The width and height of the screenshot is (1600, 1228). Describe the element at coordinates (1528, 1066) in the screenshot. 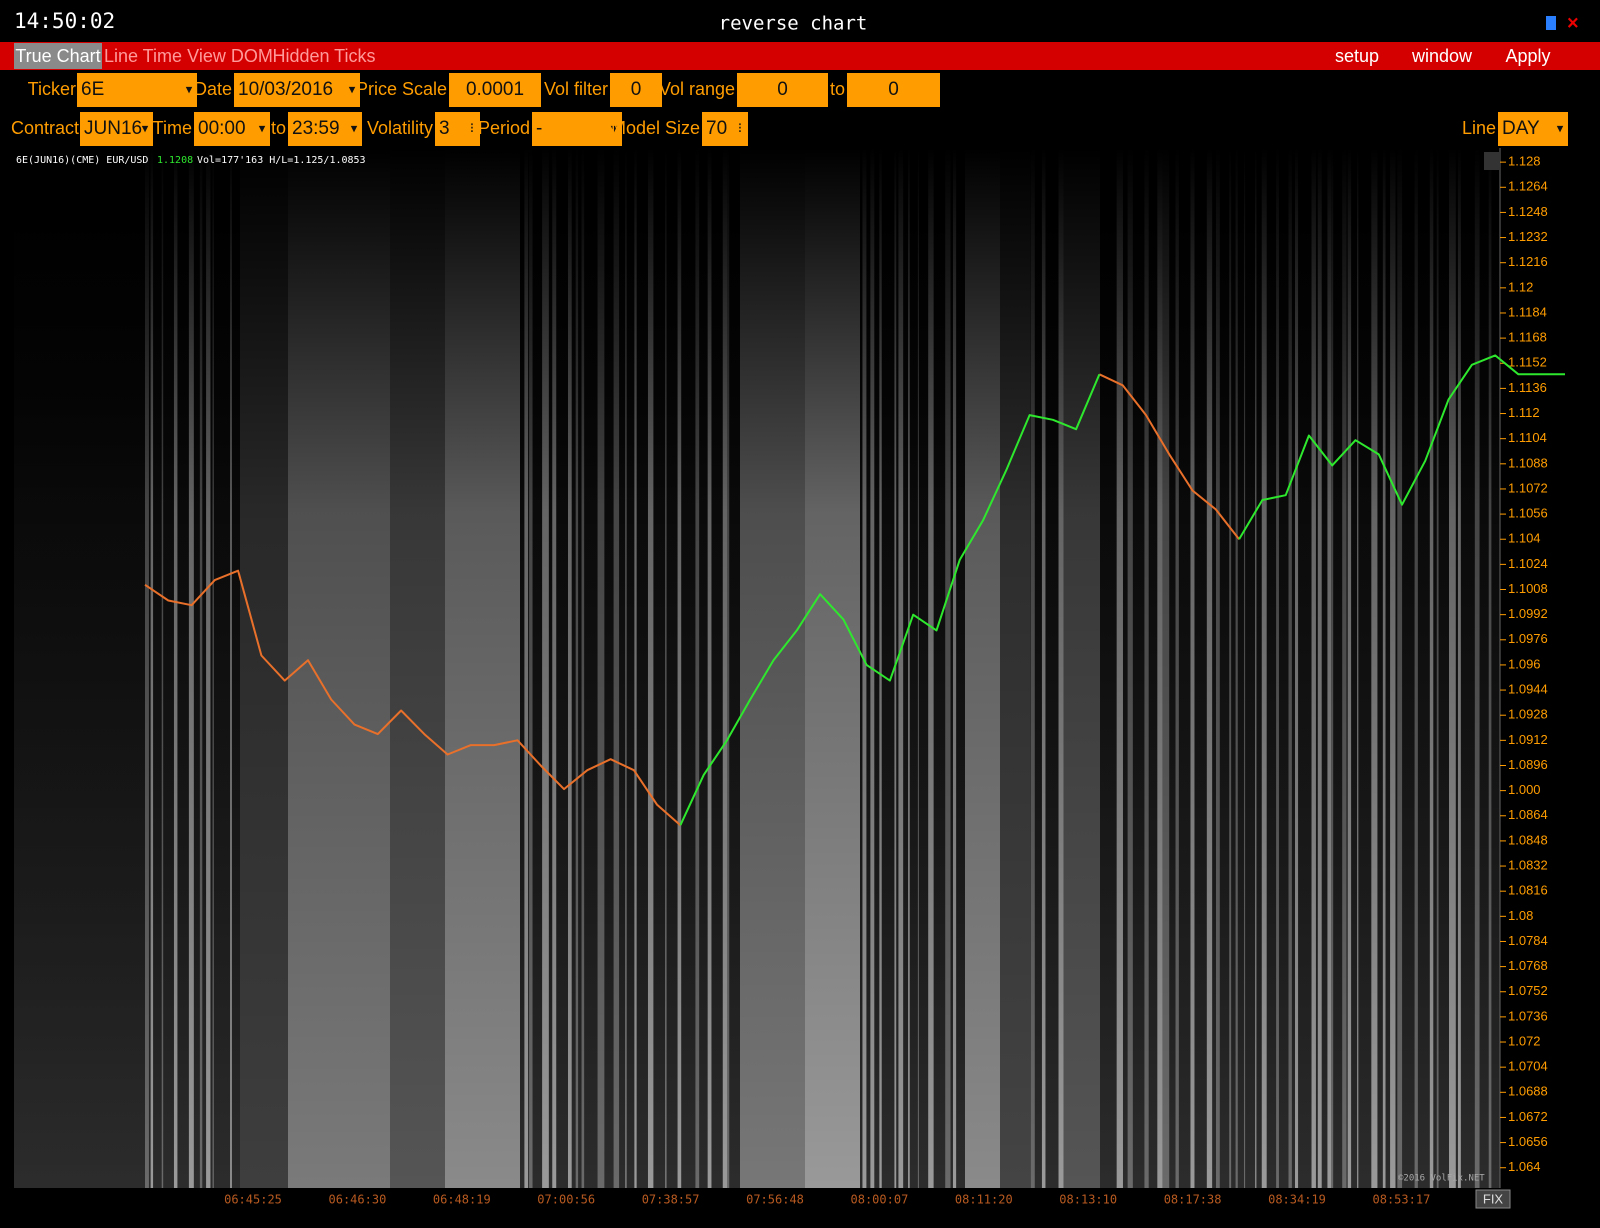

I see `y-tick-label: 1.0704` at that location.